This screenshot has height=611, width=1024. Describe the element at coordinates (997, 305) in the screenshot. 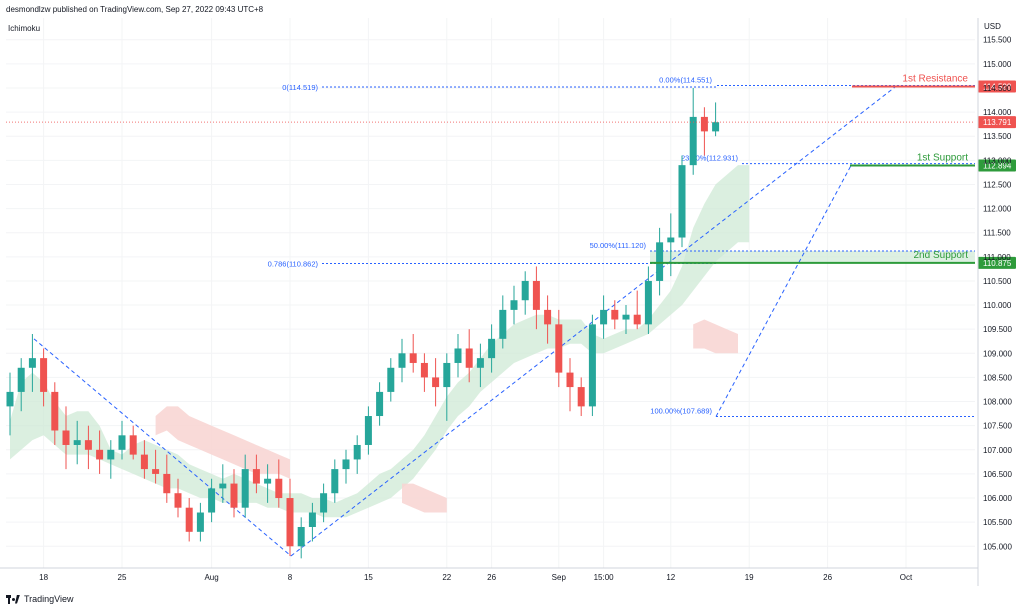

I see `y-tick-label: 110.000` at that location.